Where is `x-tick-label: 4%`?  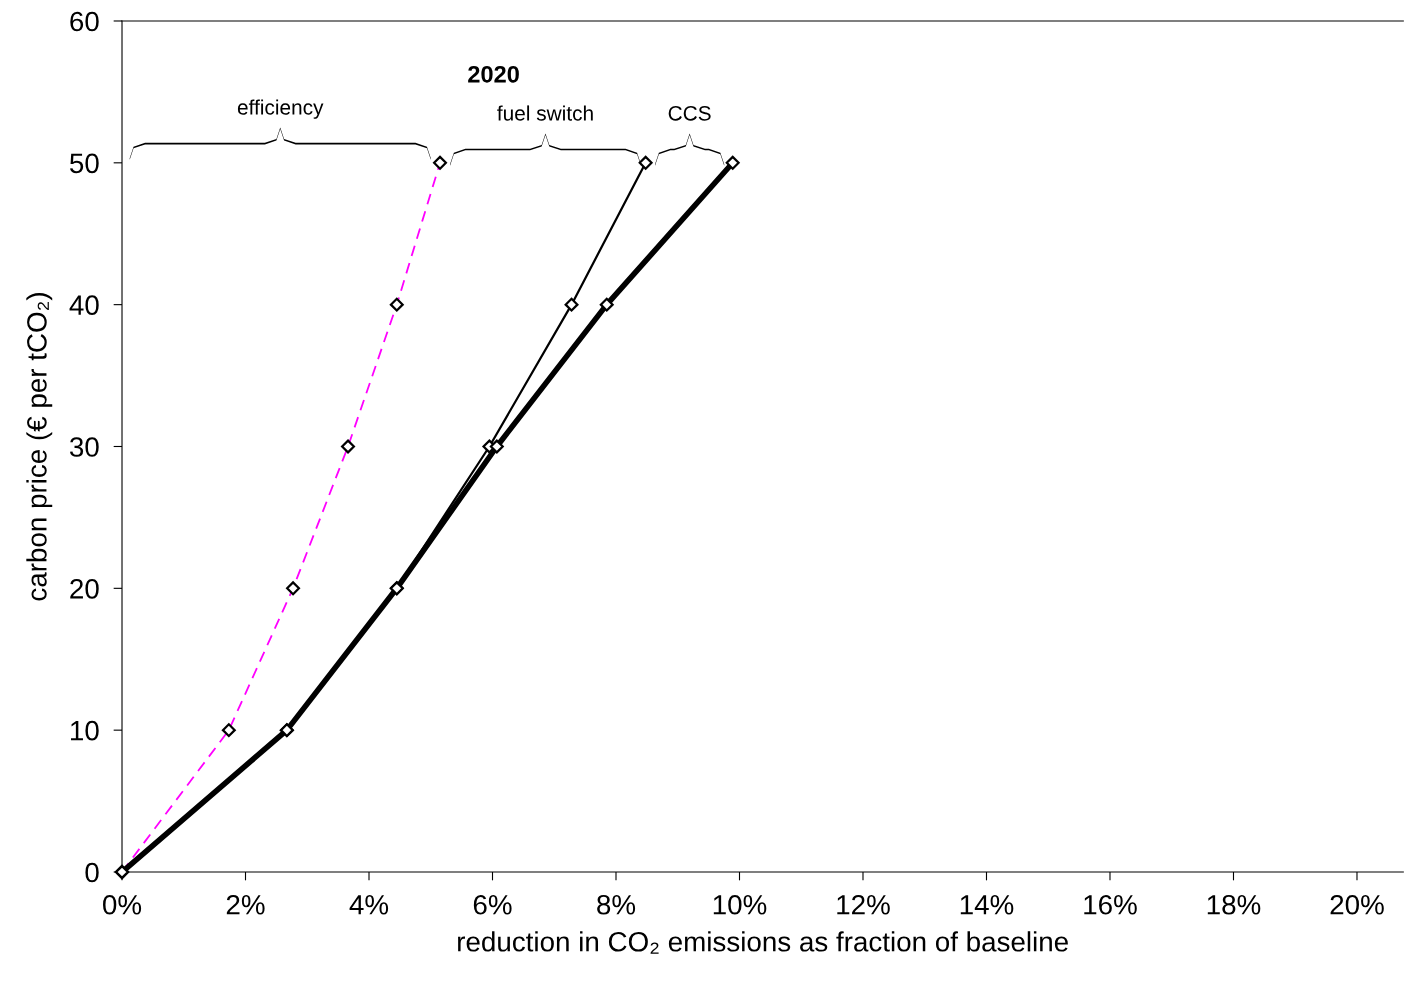 x-tick-label: 4% is located at coordinates (369, 905).